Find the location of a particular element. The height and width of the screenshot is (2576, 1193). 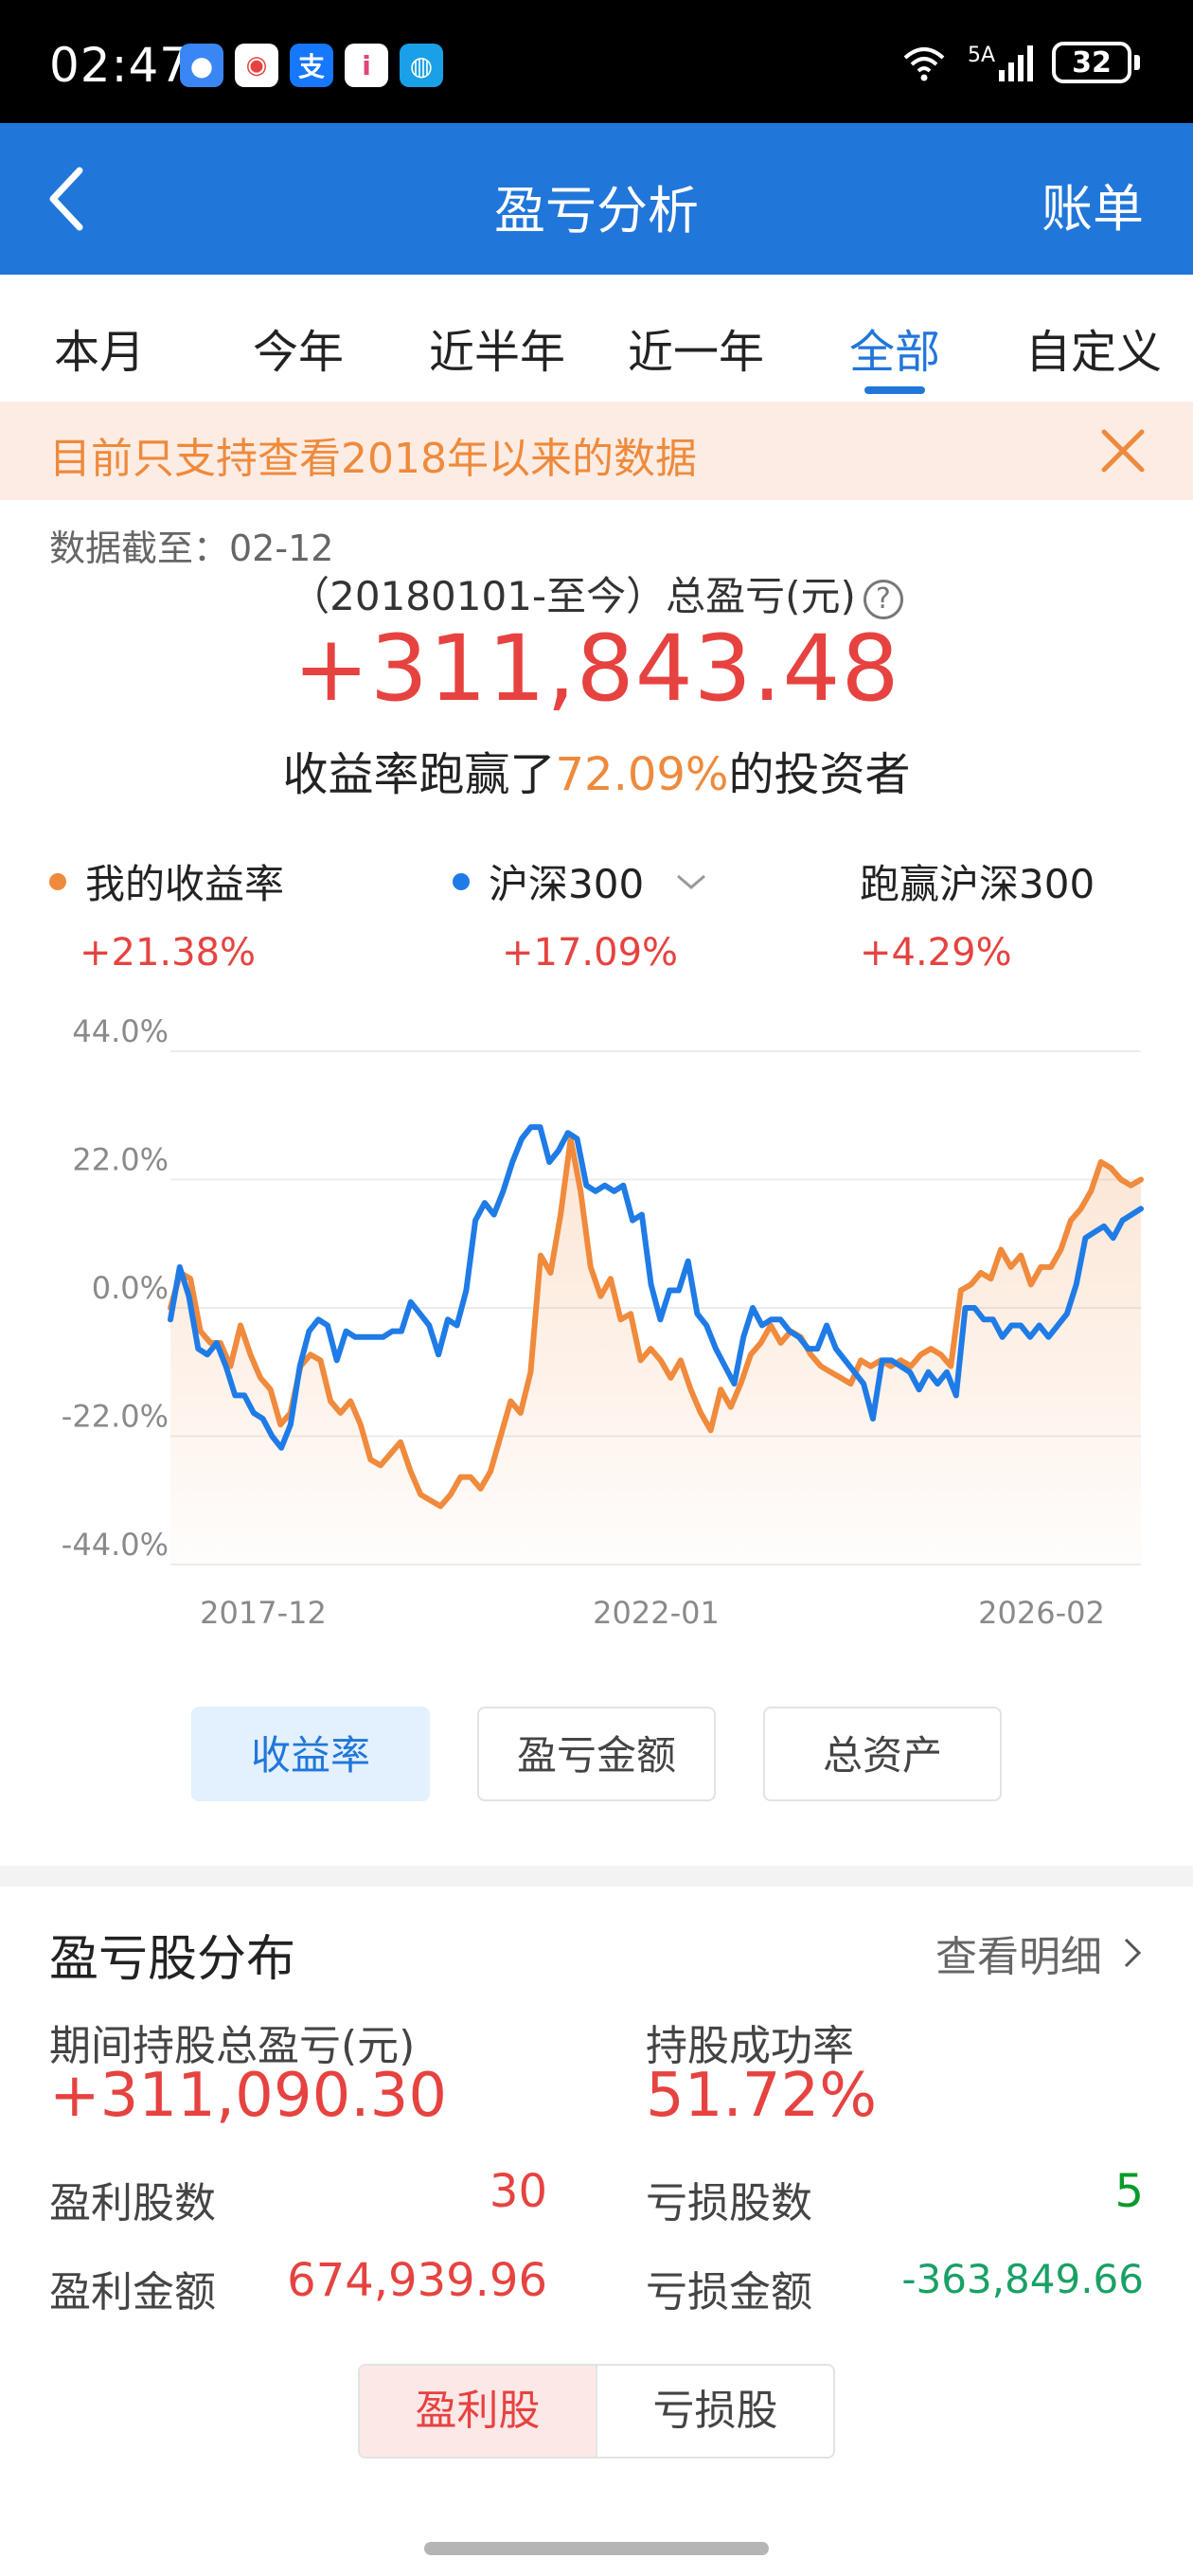

nav-bar: 盈亏分析 账单 is located at coordinates (596, 199).